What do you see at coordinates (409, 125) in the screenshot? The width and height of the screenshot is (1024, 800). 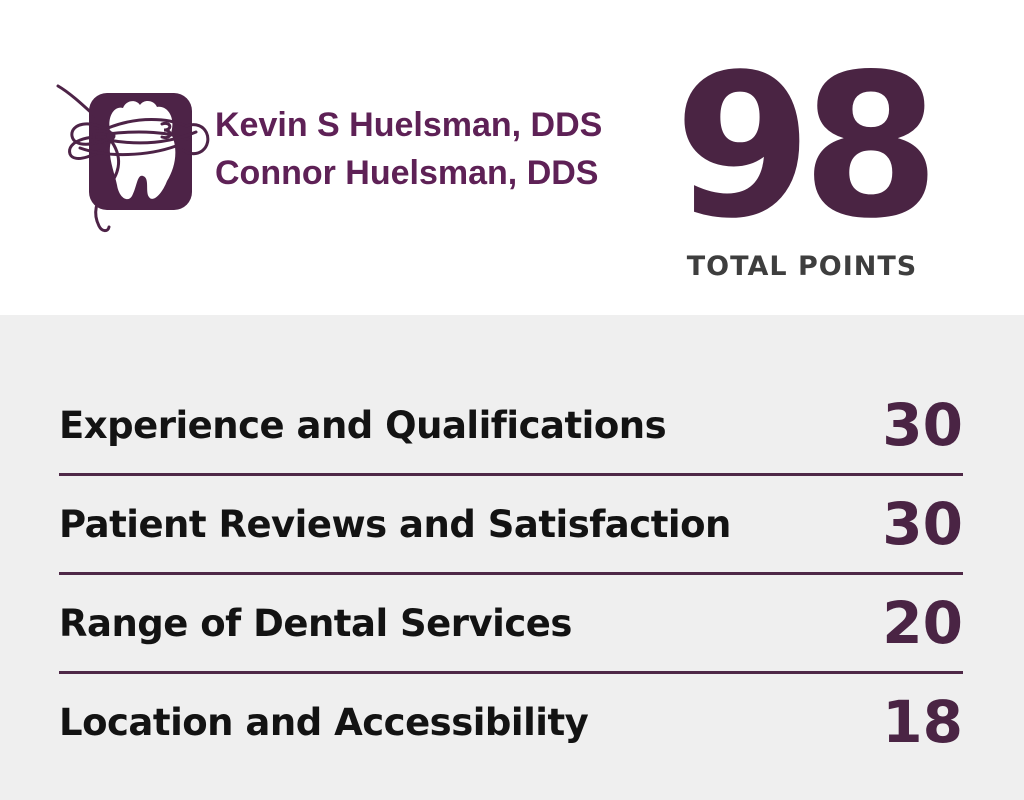 I see `doctor-name-1: Kevin S Huelsman, DDS` at bounding box center [409, 125].